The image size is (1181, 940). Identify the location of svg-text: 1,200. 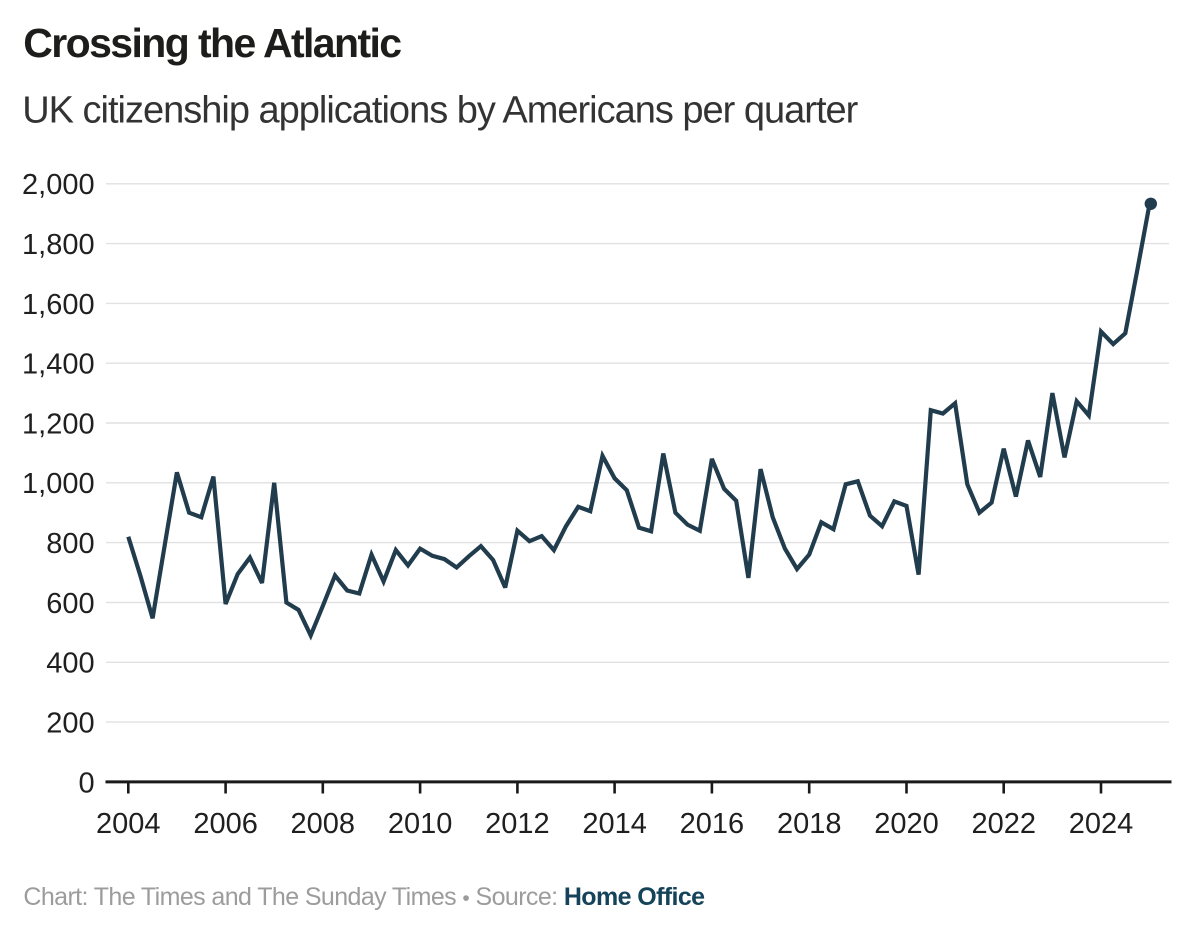
(58, 424).